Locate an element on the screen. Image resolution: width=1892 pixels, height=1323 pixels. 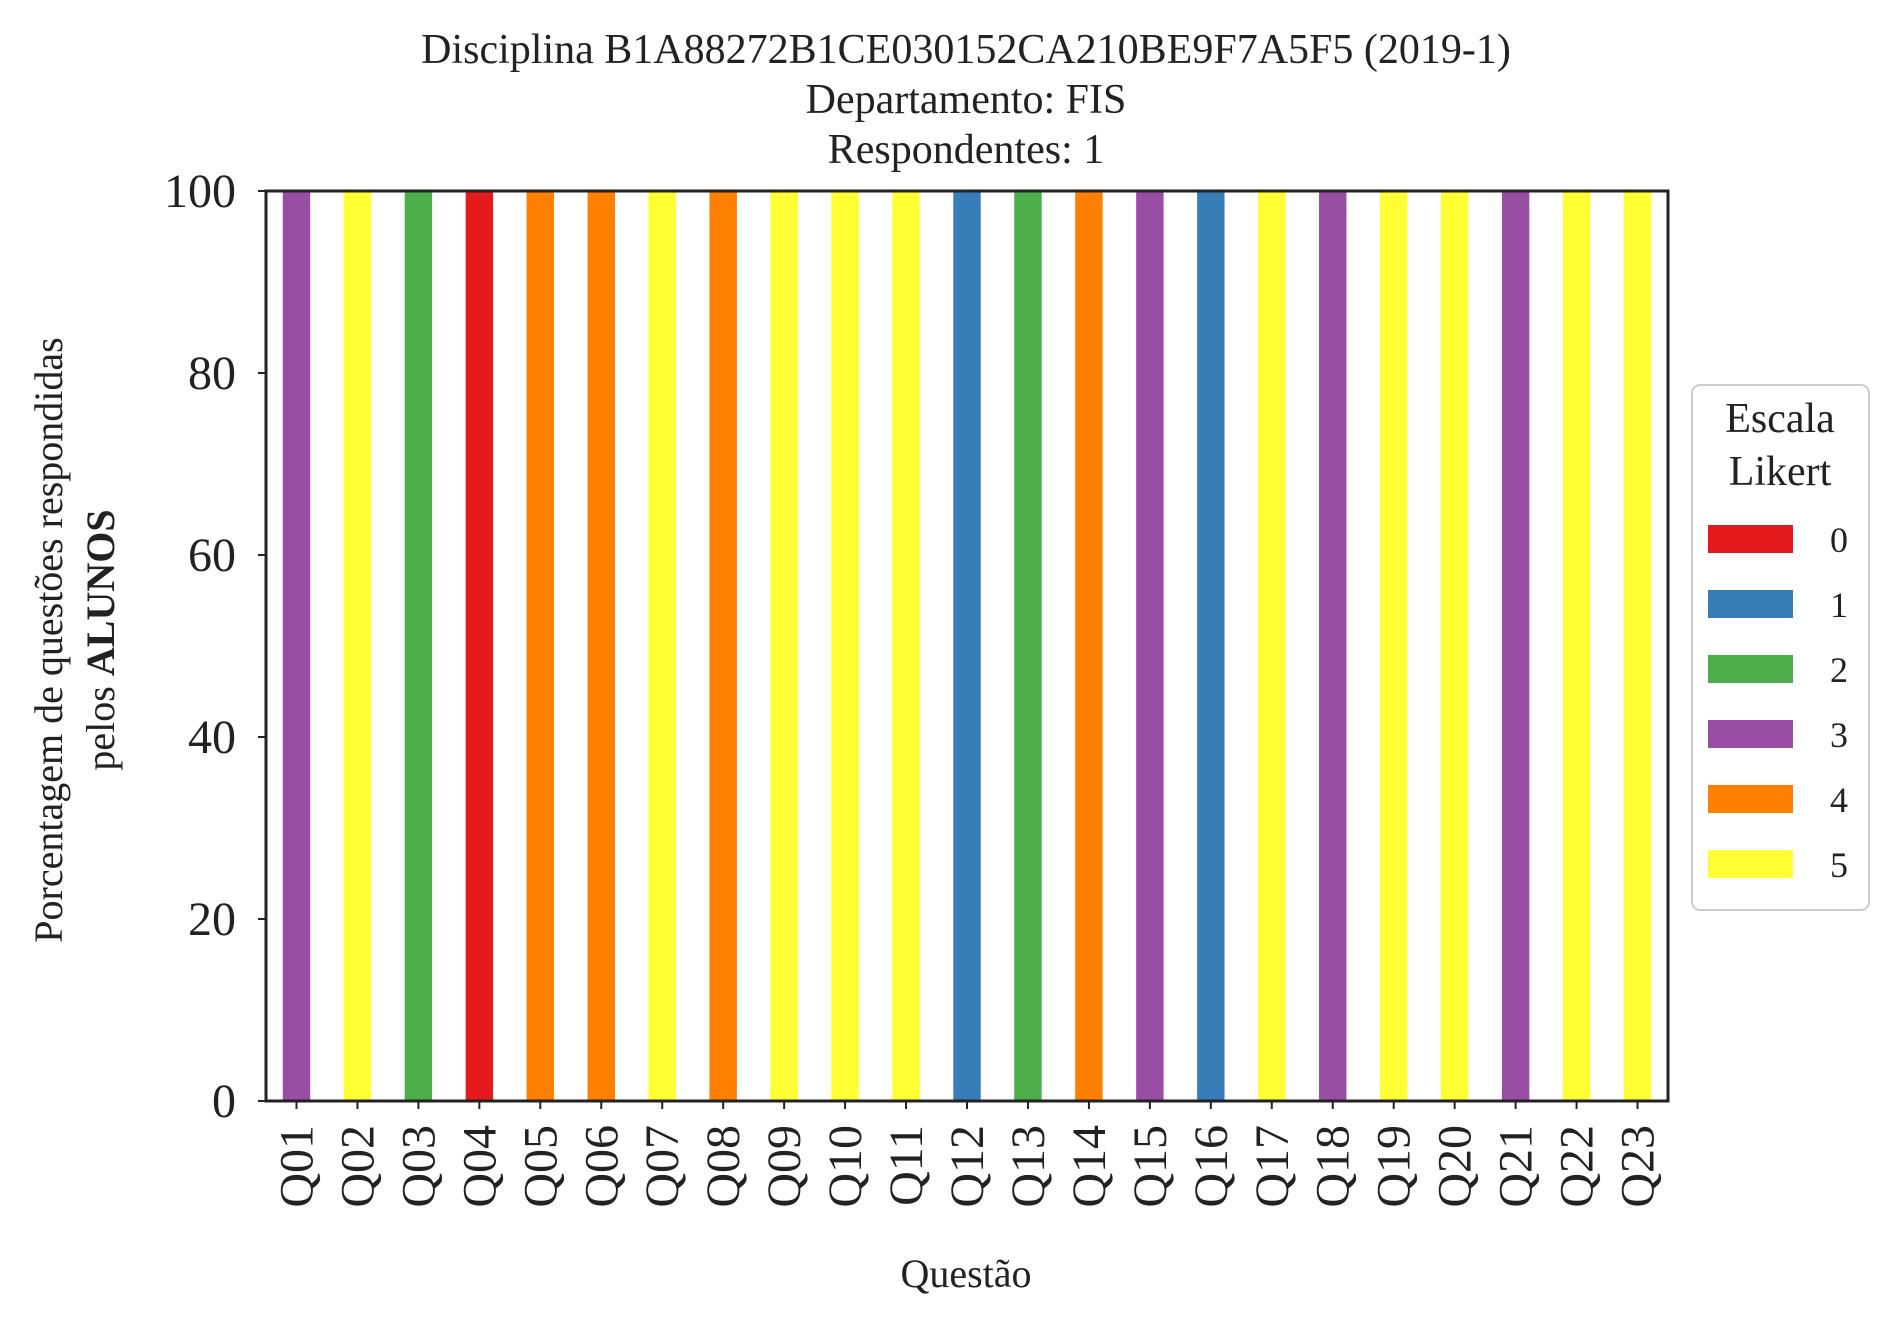
legend-label-2: 2 is located at coordinates (1839, 670).